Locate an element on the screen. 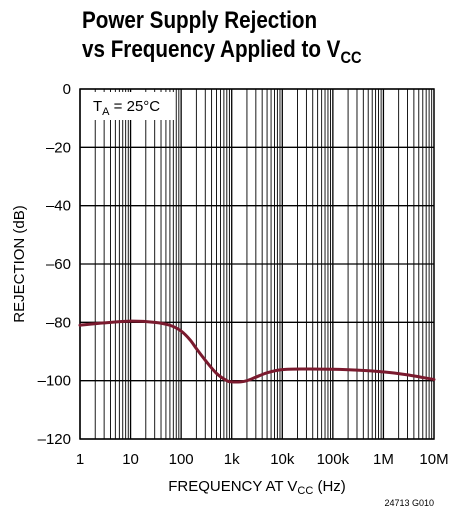 Image resolution: width=450 pixels, height=508 pixels. x-tick-label: 1 is located at coordinates (80, 459).